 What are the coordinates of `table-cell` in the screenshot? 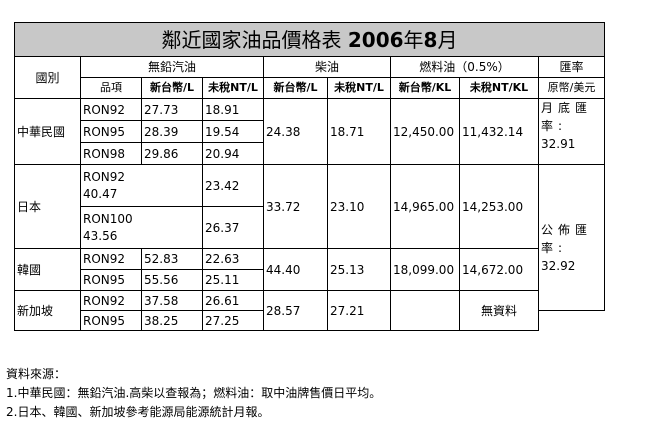 It's located at (425, 310).